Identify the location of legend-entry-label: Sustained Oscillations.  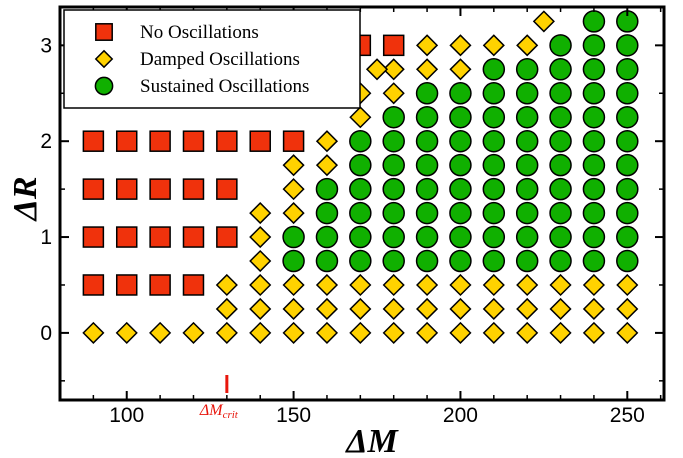
(224, 86).